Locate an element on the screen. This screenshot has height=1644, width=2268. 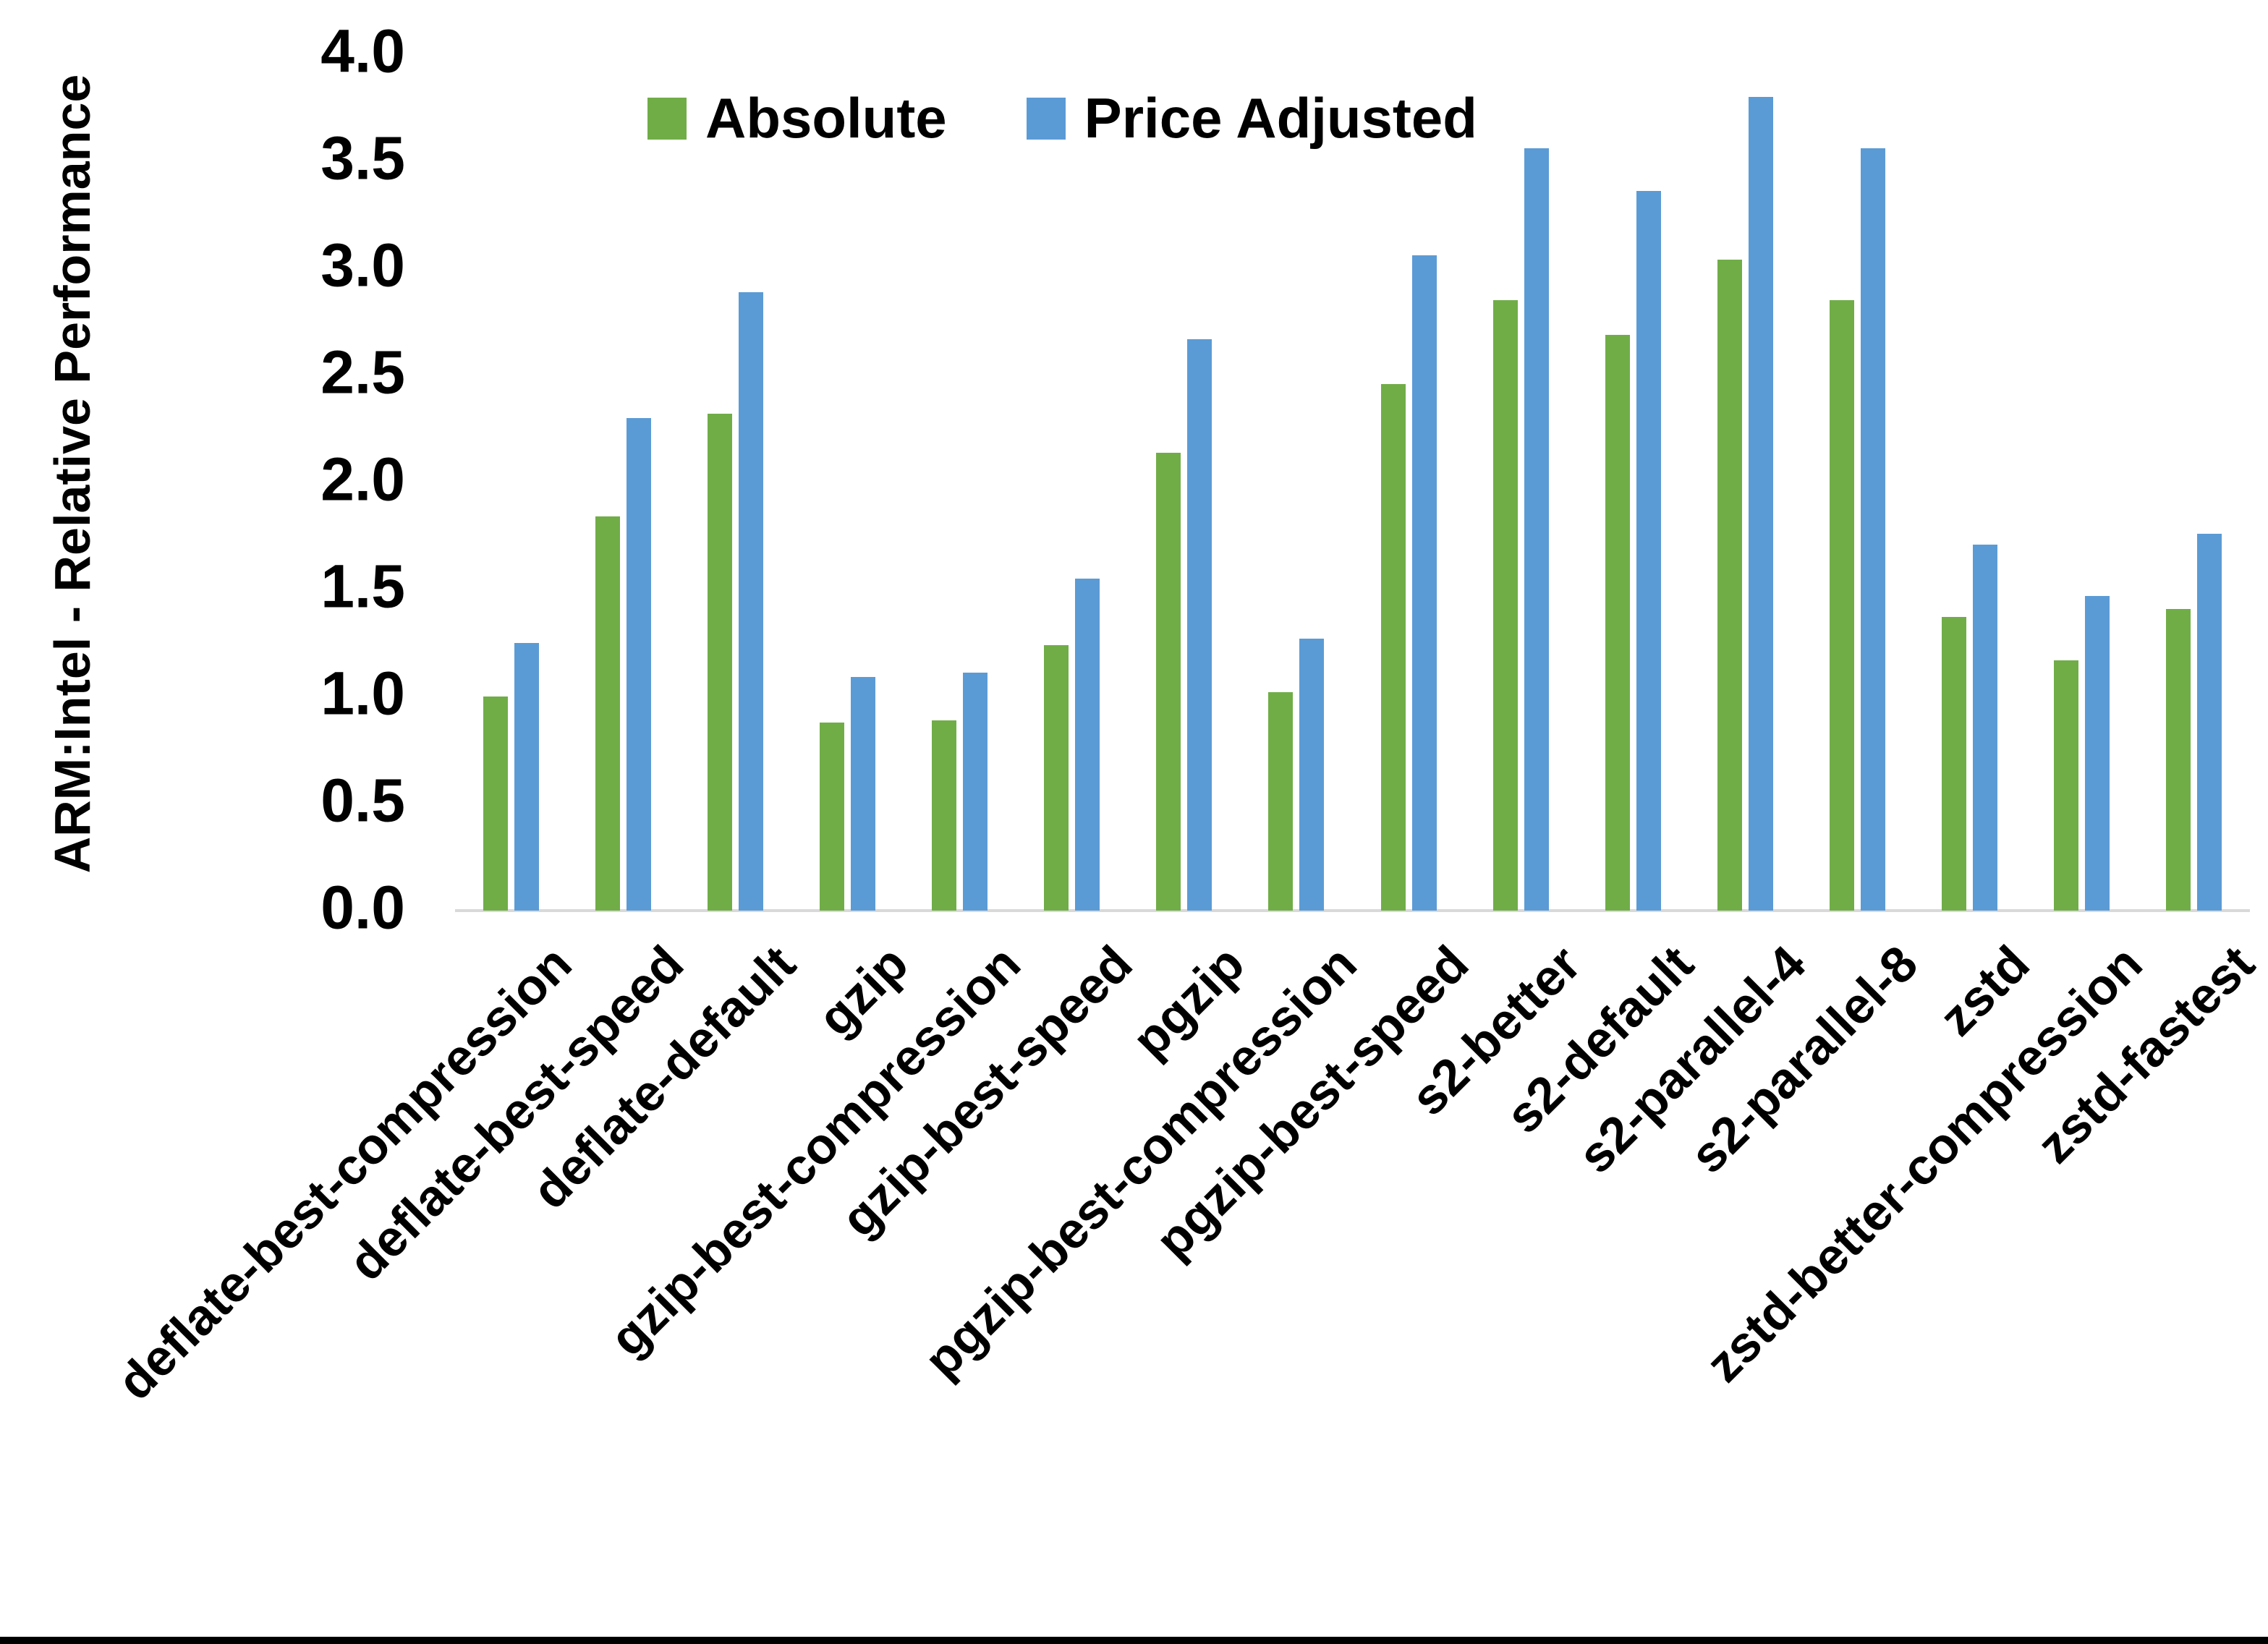
y-tick-label: 2.5 is located at coordinates (362, 372).